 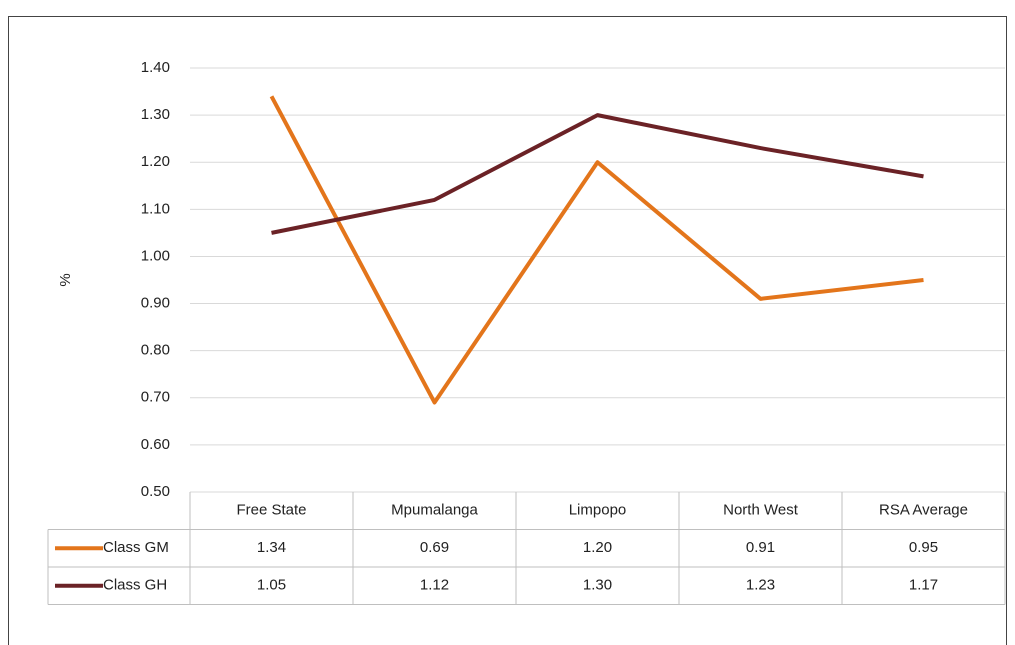 What do you see at coordinates (155, 491) in the screenshot?
I see `y-tick-label: 0.50` at bounding box center [155, 491].